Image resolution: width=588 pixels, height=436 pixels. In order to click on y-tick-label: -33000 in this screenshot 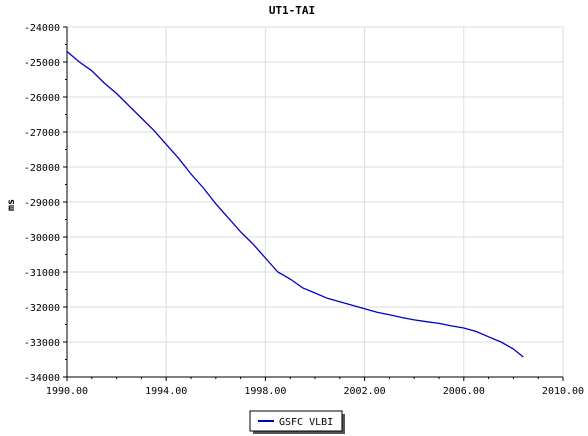, I will do `click(42, 343)`.